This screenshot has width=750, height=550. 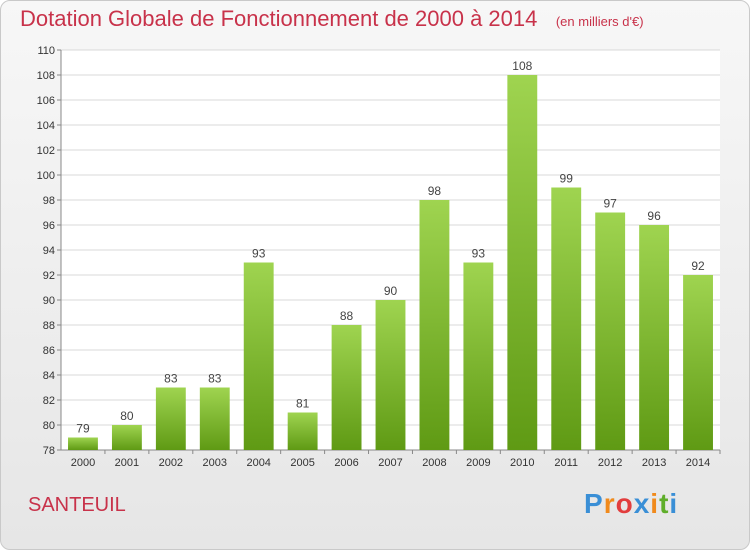 I want to click on x-tick-label: 2009, so click(x=478, y=463).